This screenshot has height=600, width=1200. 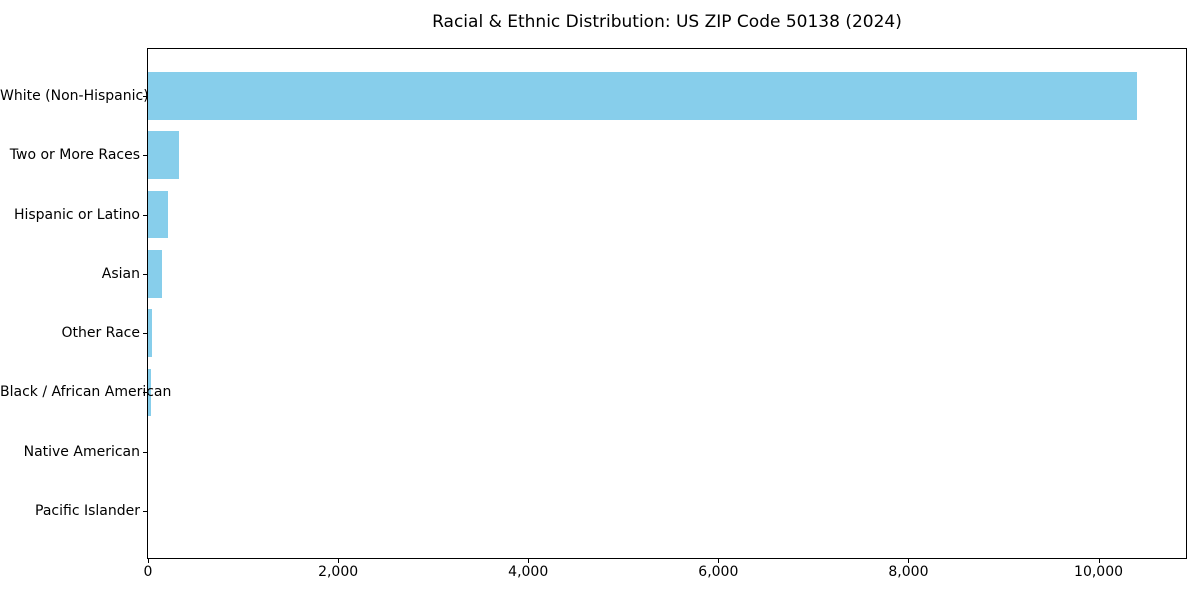 I want to click on x-tick-label-6-000: 6,000, so click(x=718, y=572).